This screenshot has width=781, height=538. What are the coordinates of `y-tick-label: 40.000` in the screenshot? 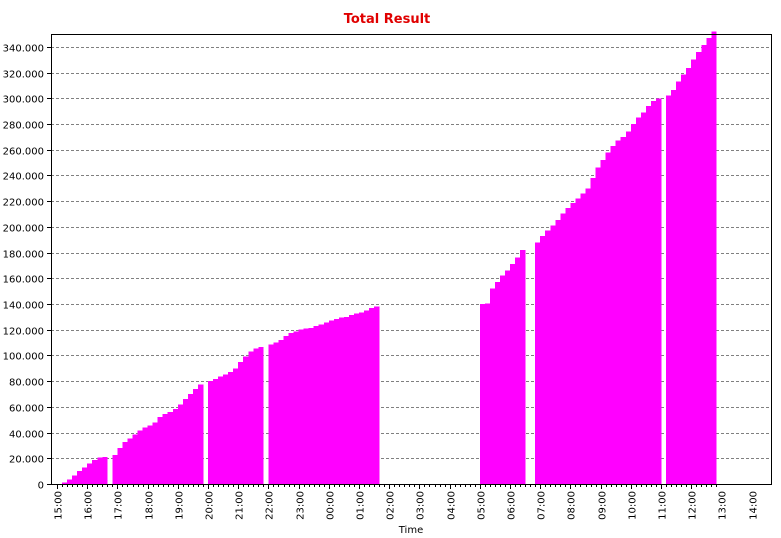 It's located at (26, 435).